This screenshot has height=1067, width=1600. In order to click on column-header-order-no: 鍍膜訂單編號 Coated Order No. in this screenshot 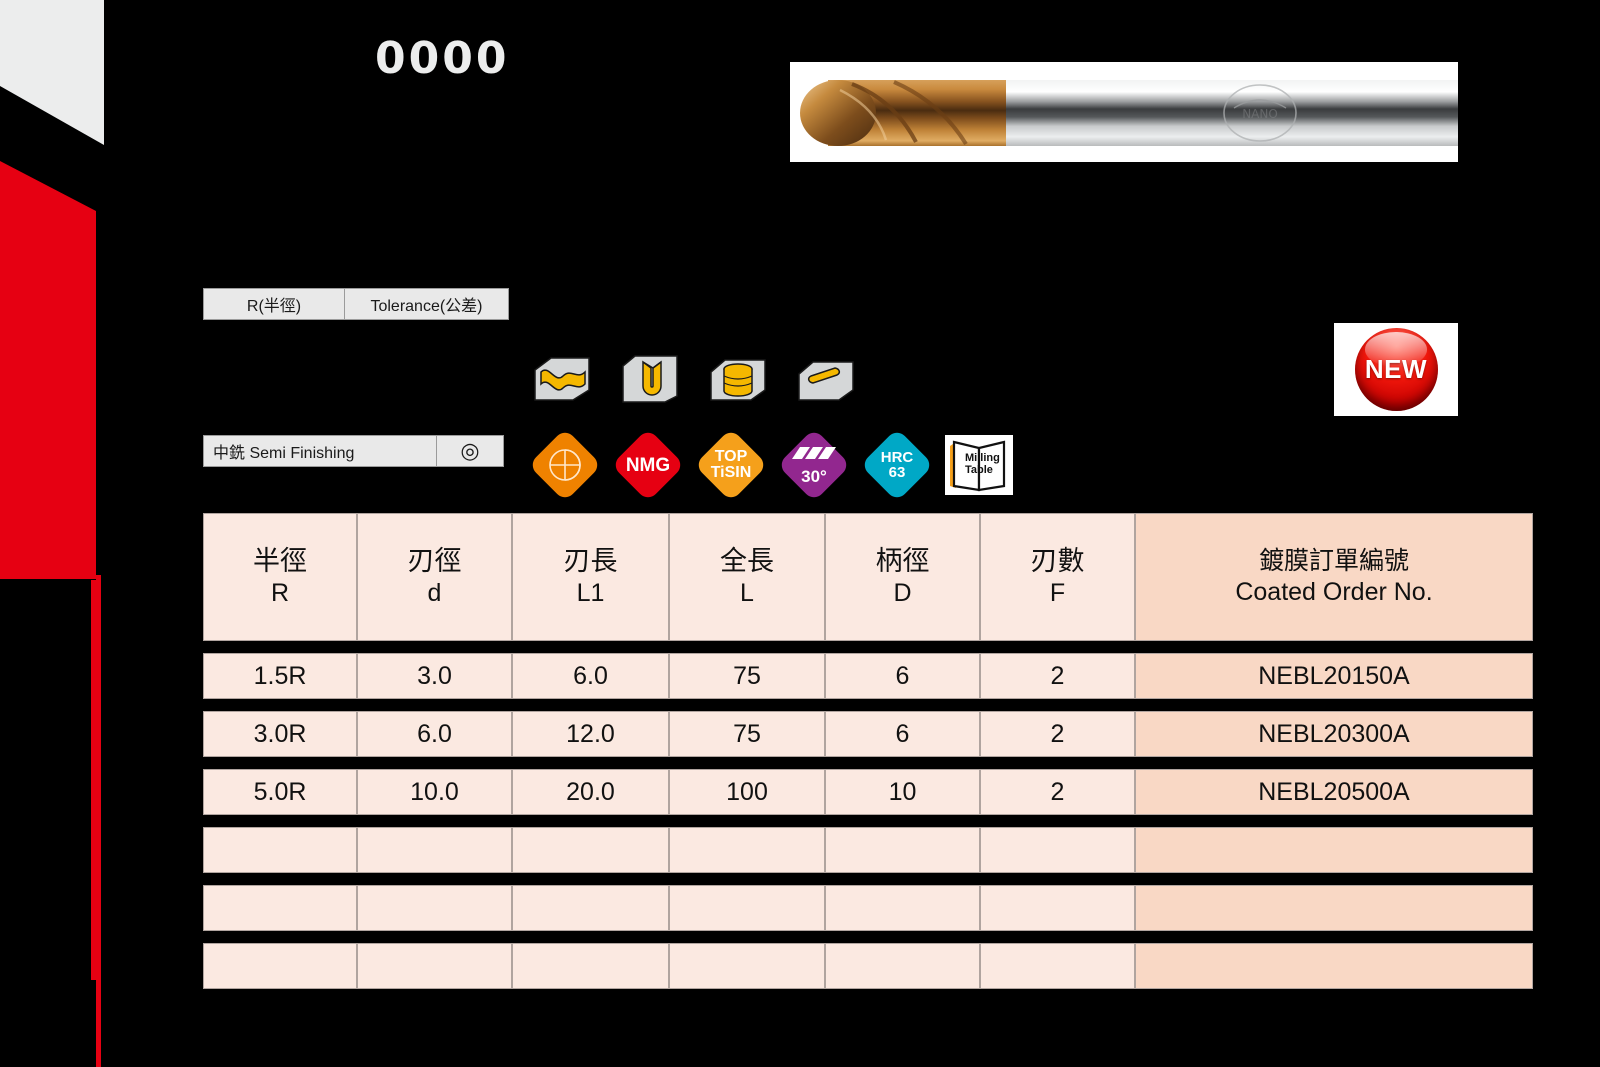, I will do `click(1334, 577)`.